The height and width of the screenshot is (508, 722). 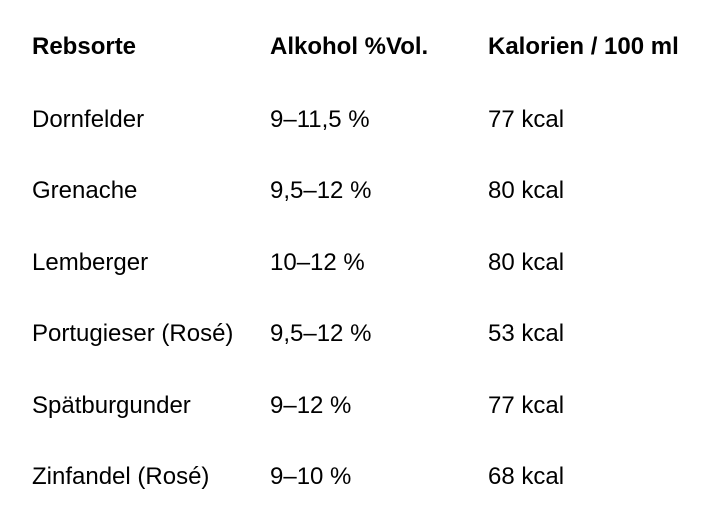 I want to click on table-cell: Portugieser (Rosé), so click(x=133, y=334).